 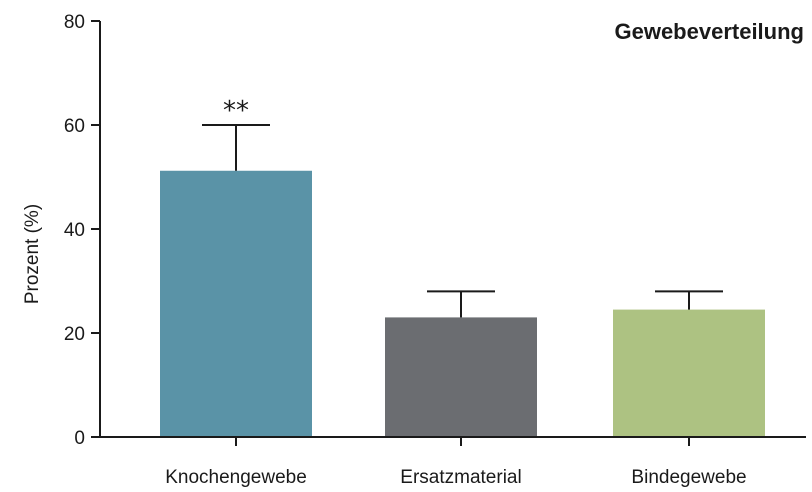 What do you see at coordinates (74, 230) in the screenshot?
I see `y-tick-label: 40` at bounding box center [74, 230].